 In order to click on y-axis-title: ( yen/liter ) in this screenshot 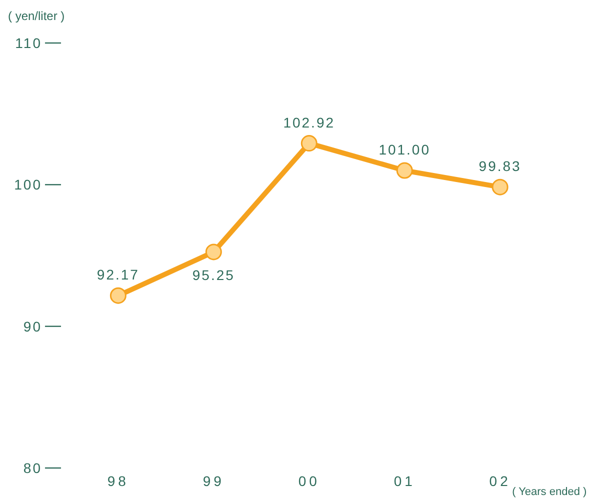, I will do `click(36, 16)`.